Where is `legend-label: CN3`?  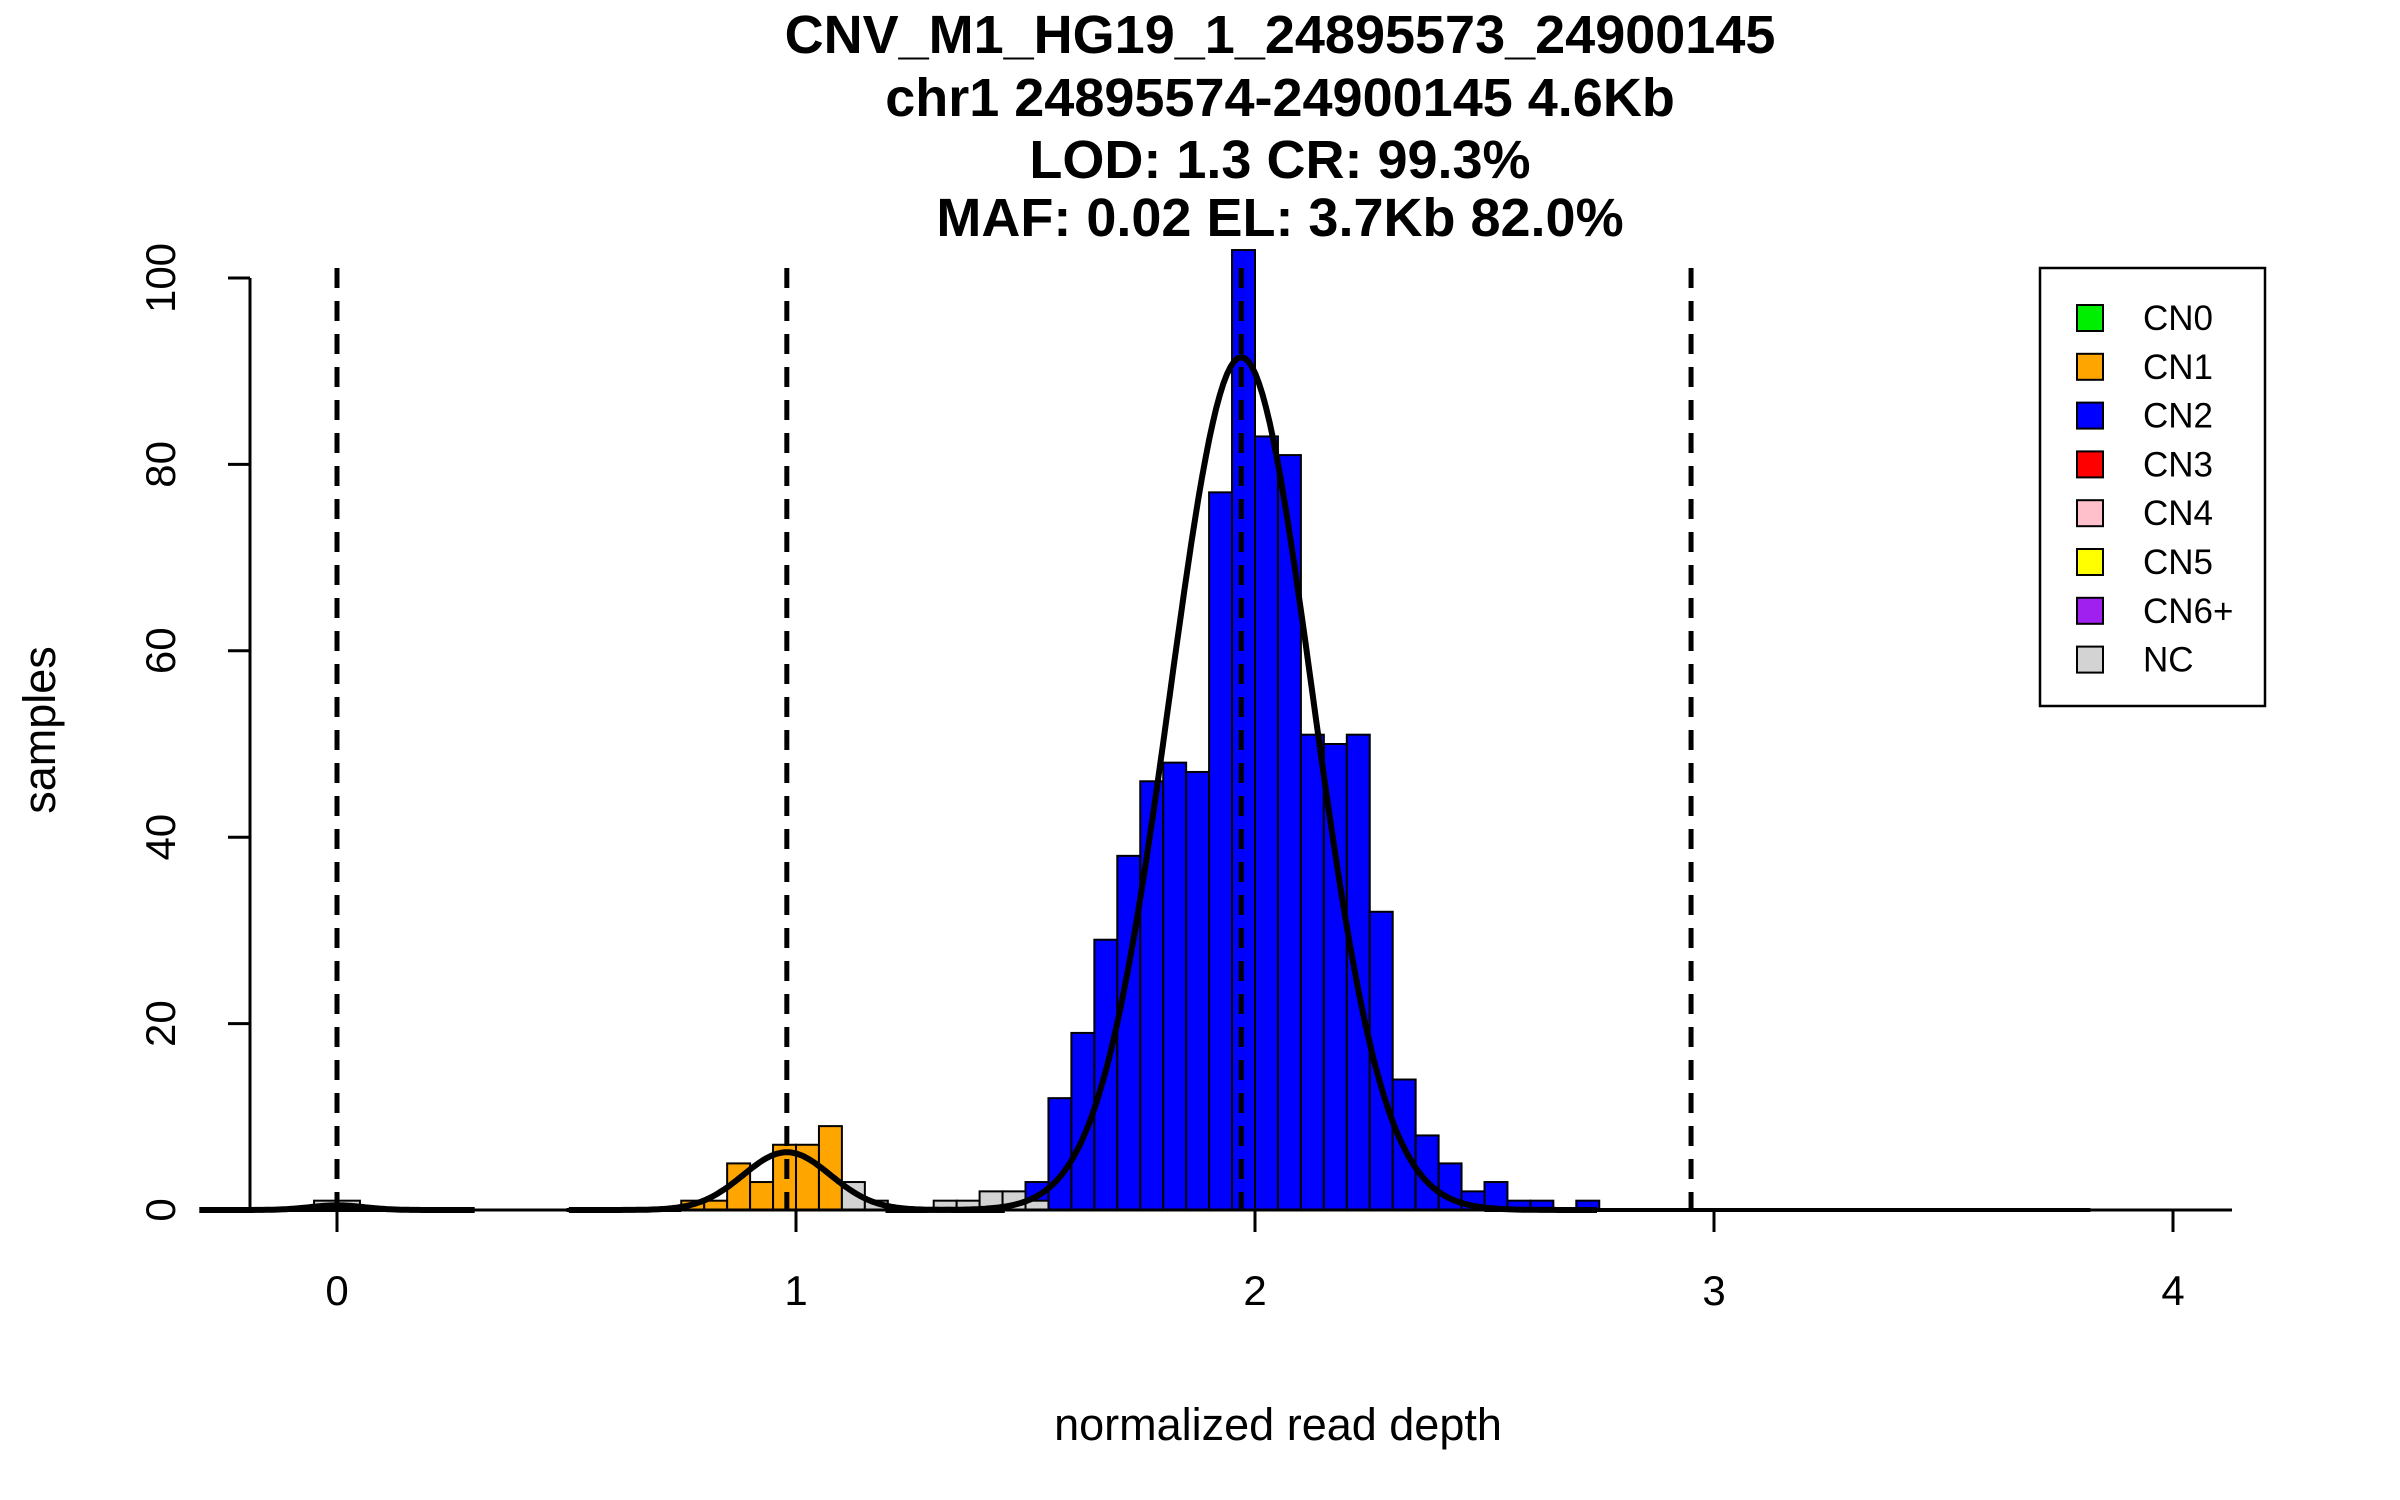 legend-label: CN3 is located at coordinates (2178, 464).